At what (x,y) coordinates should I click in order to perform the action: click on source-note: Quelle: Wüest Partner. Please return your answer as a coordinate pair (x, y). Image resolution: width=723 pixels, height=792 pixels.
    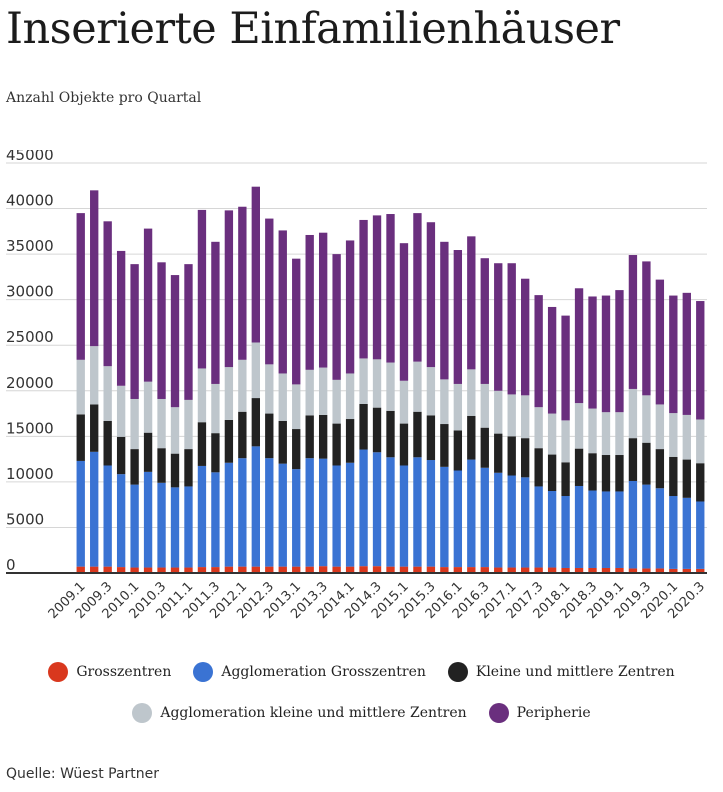
    Looking at the image, I should click on (83, 774).